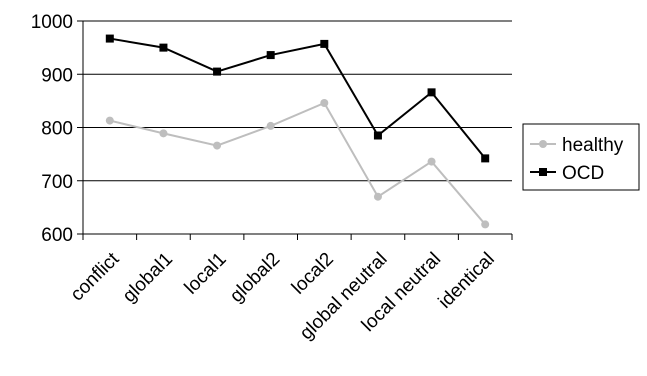 The width and height of the screenshot is (647, 376). I want to click on y-tick-label: 600, so click(57, 235).